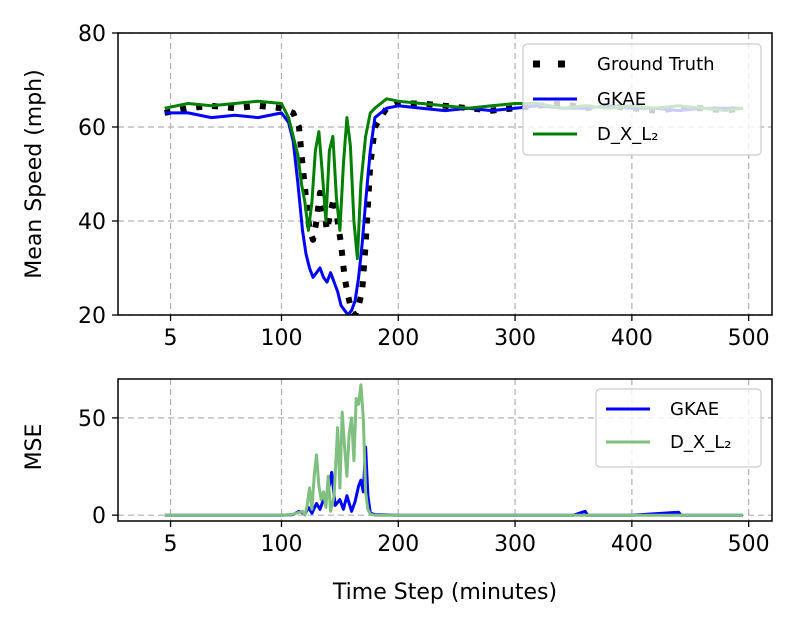  What do you see at coordinates (99, 516) in the screenshot?
I see `y-tick-label: 0` at bounding box center [99, 516].